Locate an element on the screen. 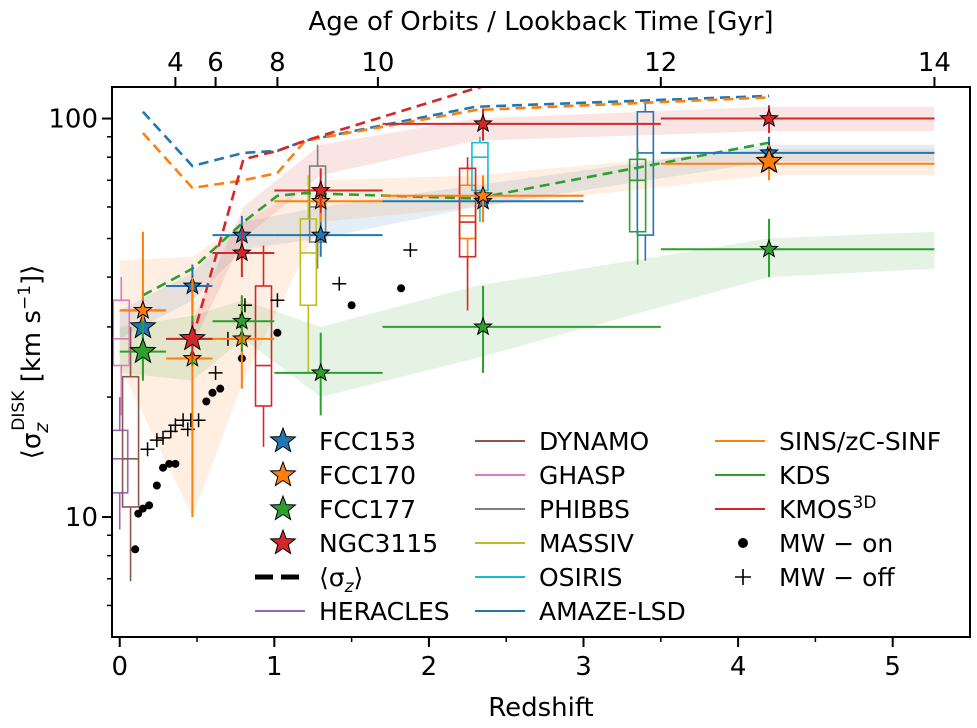  legend-label-text: KDS is located at coordinates (805, 475).